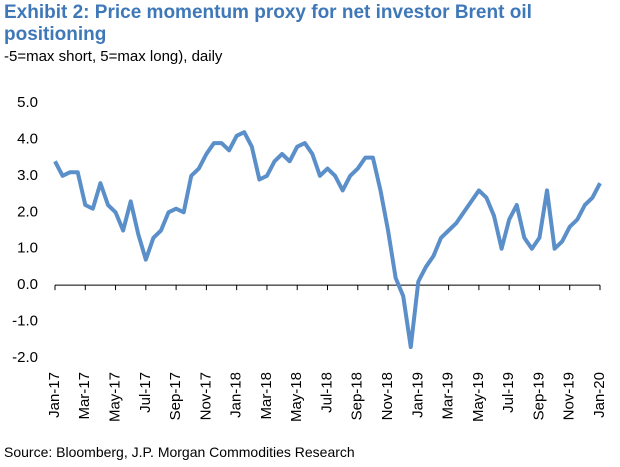 Image resolution: width=620 pixels, height=467 pixels. What do you see at coordinates (357, 396) in the screenshot?
I see `x-tick-label: Sep-18` at bounding box center [357, 396].